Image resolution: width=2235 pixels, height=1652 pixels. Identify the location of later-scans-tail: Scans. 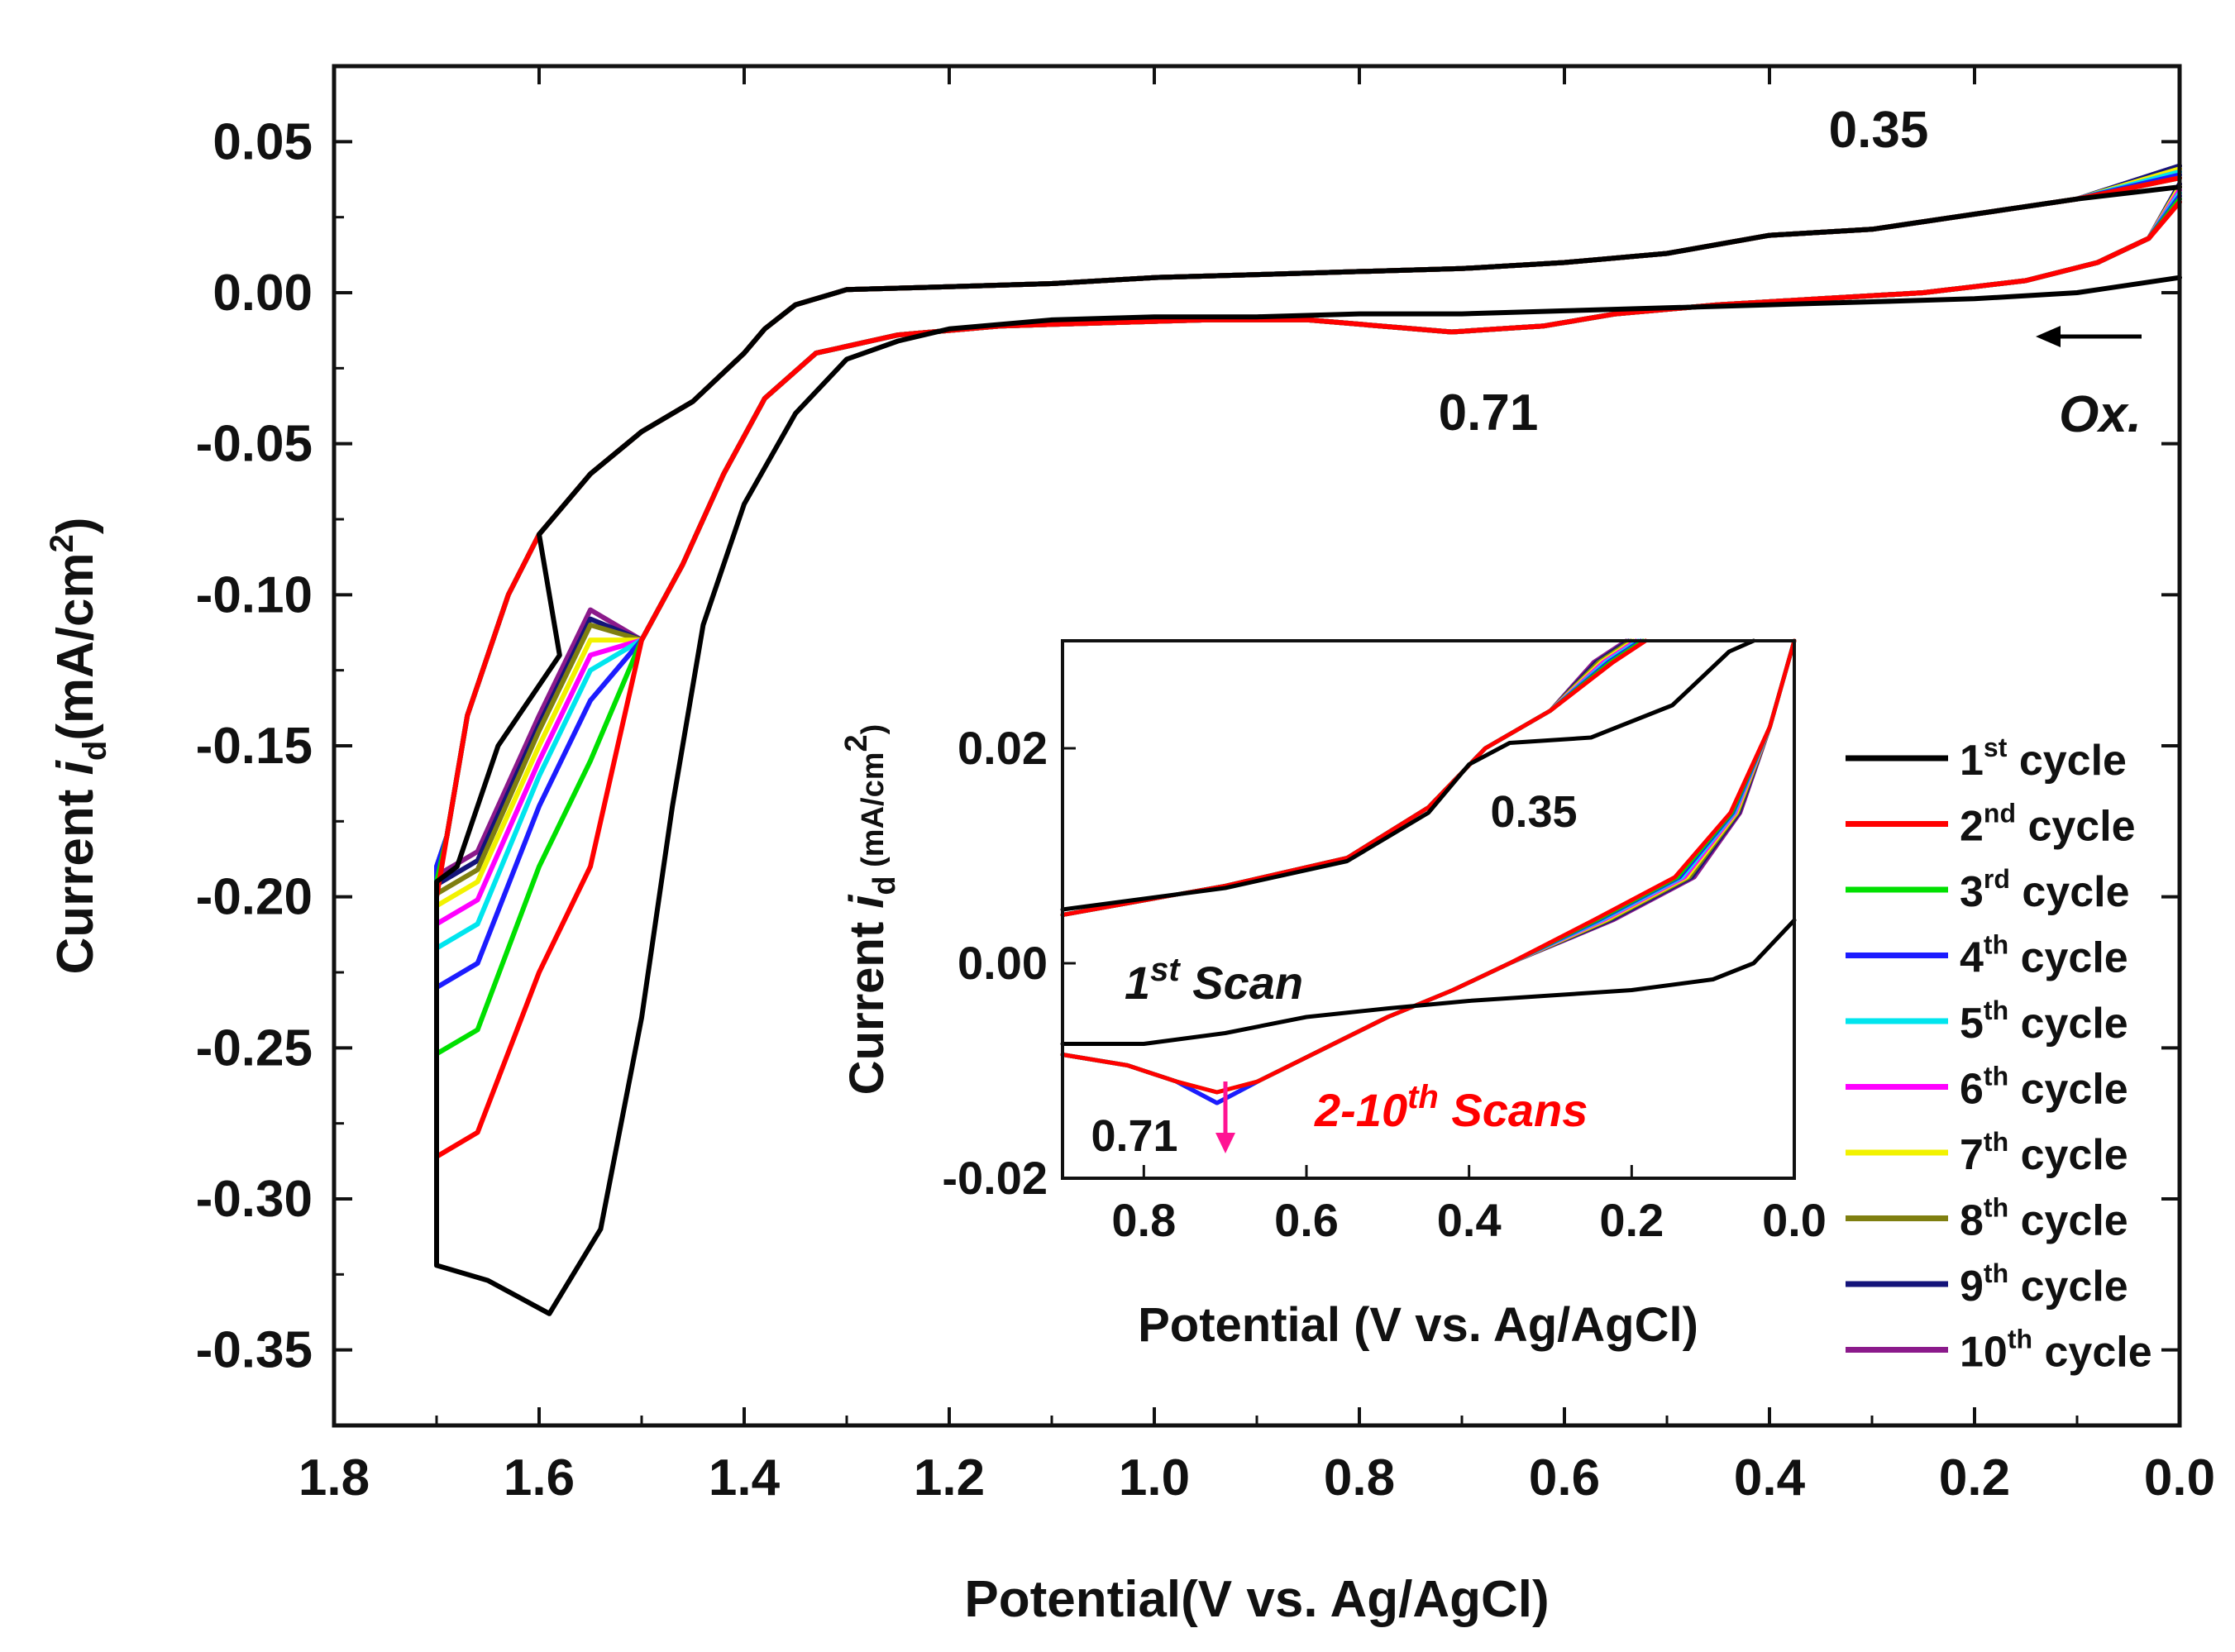
(1513, 1110).